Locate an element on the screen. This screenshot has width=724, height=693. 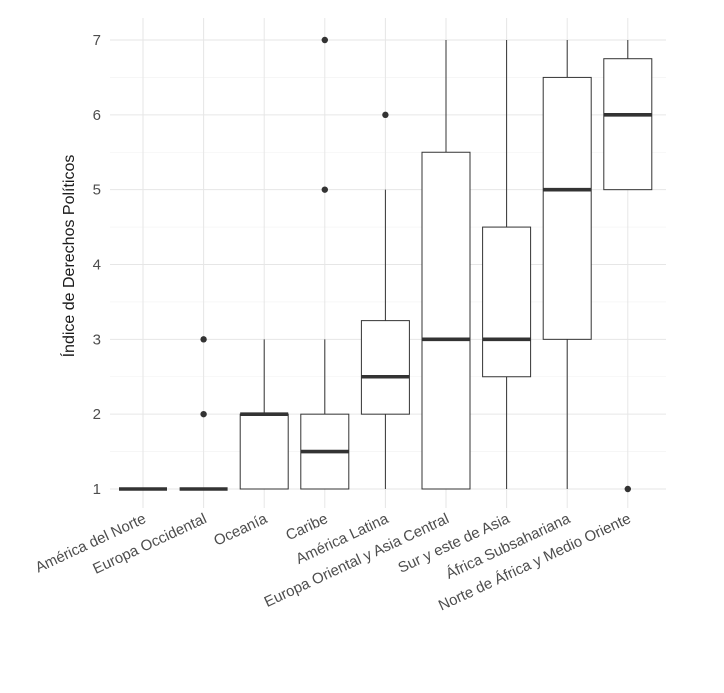
y-tick-label: 5 is located at coordinates (97, 190).